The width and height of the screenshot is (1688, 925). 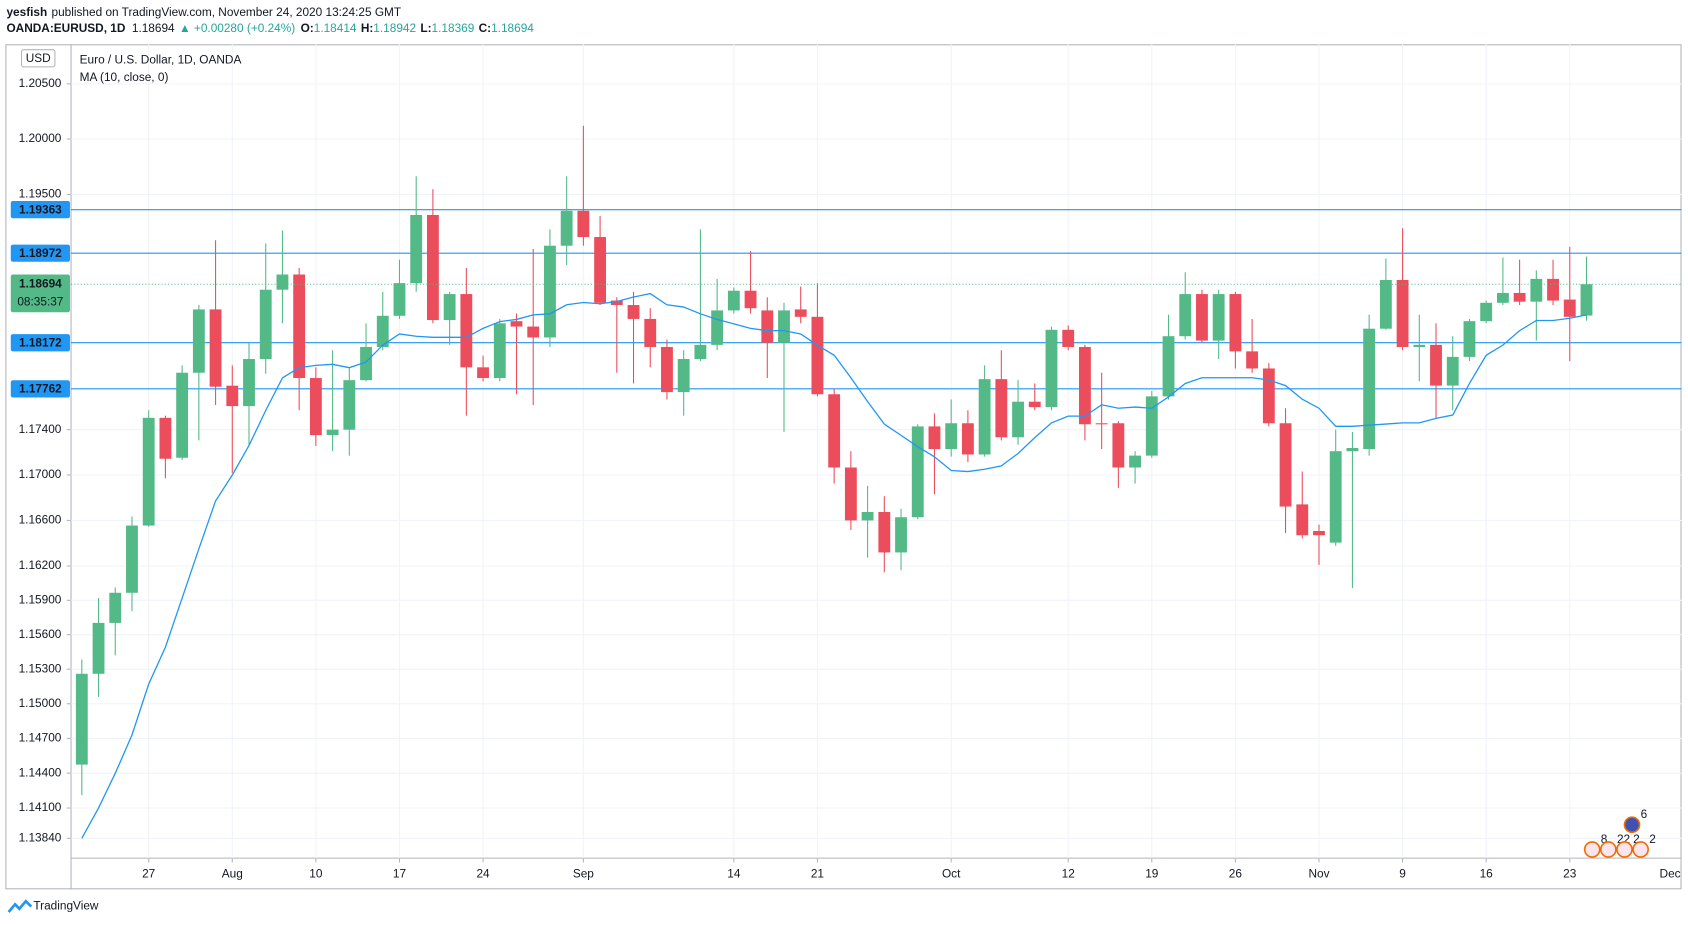 I want to click on event-count: 8, so click(x=1604, y=839).